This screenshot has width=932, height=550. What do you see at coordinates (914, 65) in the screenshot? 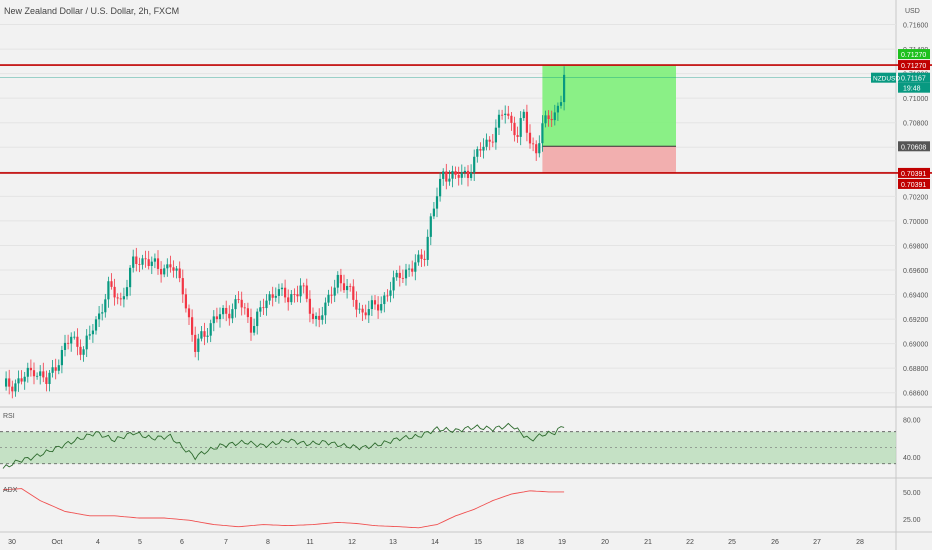
I see `resistance-price-badge-bg` at bounding box center [914, 65].